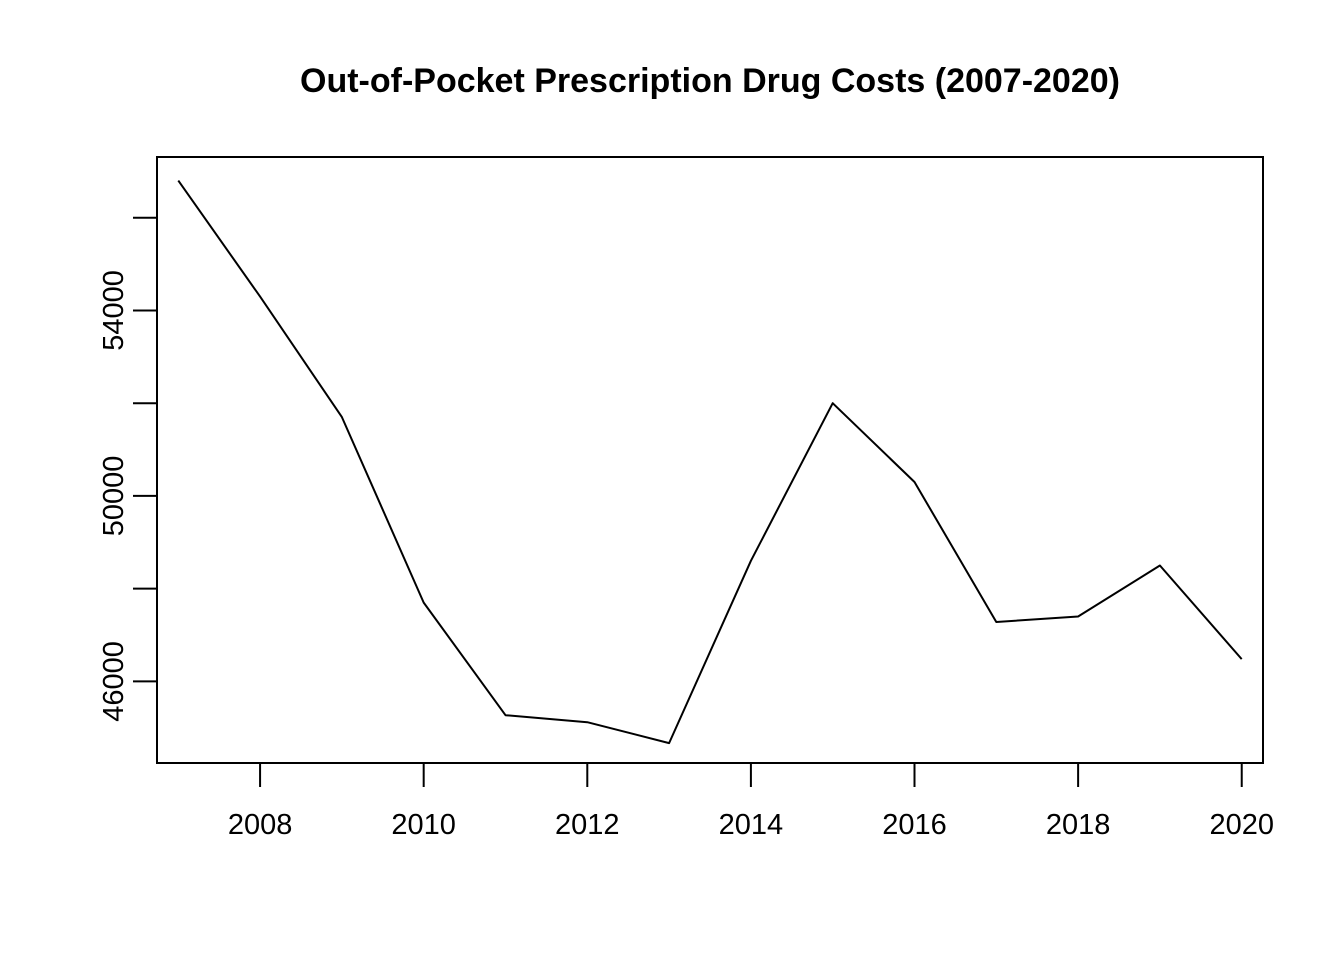 The width and height of the screenshot is (1344, 960). What do you see at coordinates (914, 825) in the screenshot?
I see `x-tick-label: 2016` at bounding box center [914, 825].